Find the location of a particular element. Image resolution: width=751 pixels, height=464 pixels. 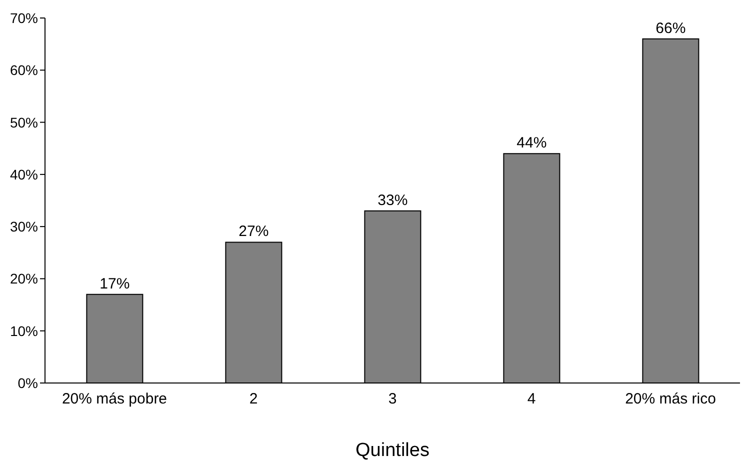

y-tick-label: 20% is located at coordinates (24, 278).